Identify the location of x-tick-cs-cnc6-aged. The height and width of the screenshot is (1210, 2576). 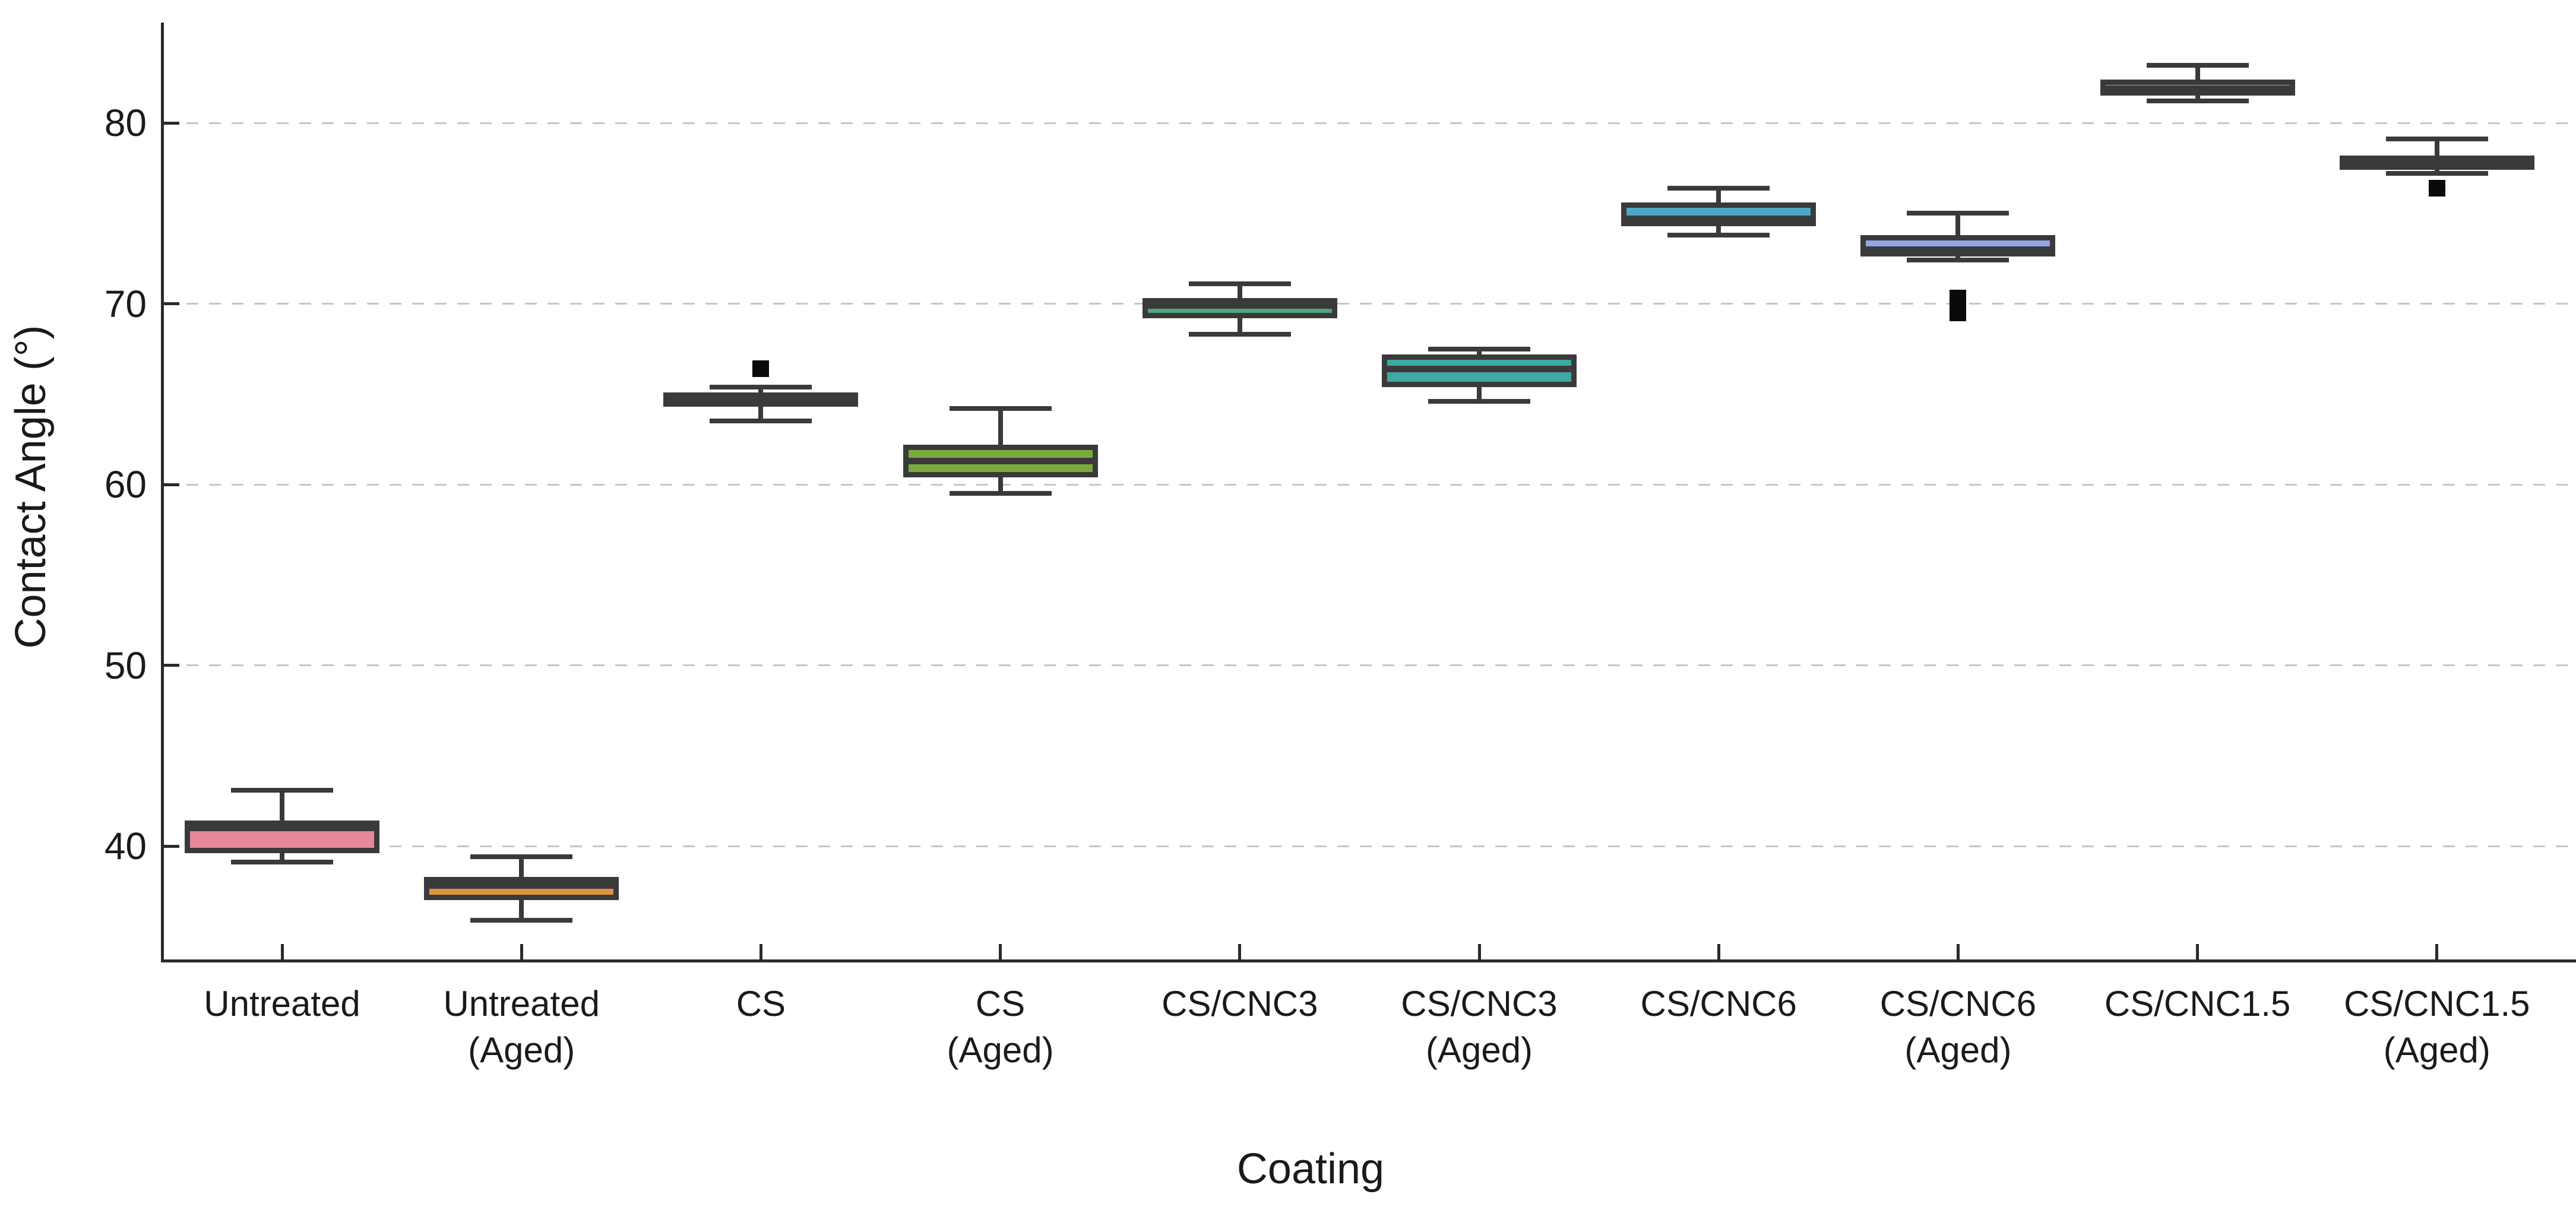
(1958, 951).